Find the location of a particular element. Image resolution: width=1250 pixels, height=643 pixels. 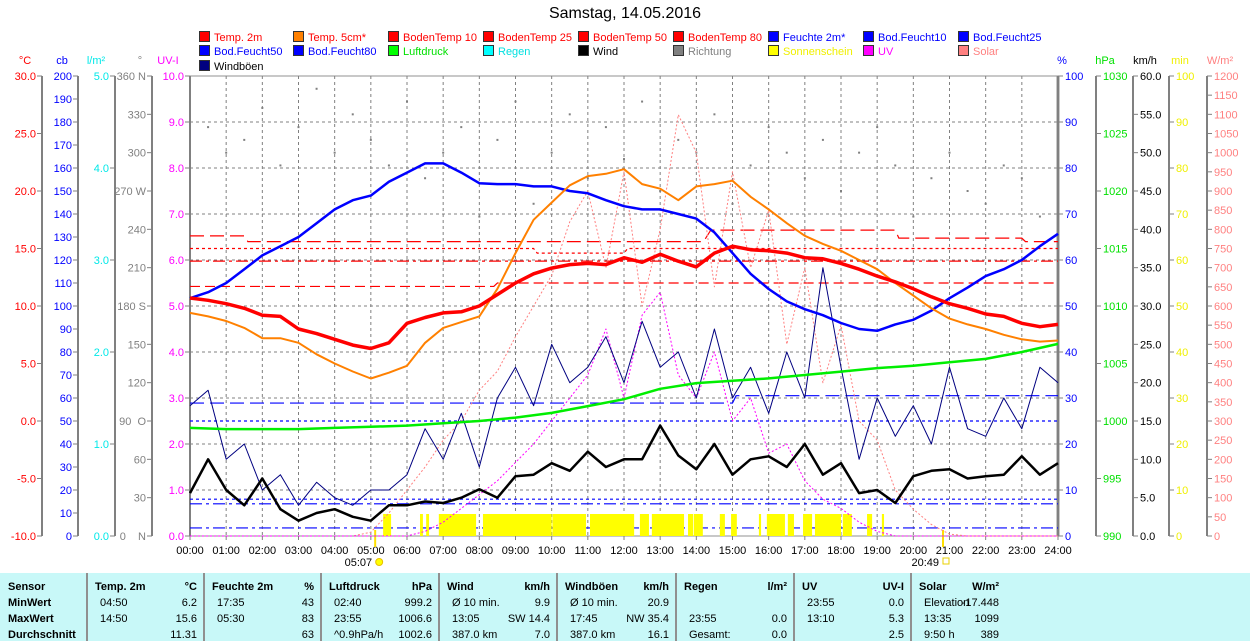

legend-item: BodenTemp 10 is located at coordinates (432, 37).